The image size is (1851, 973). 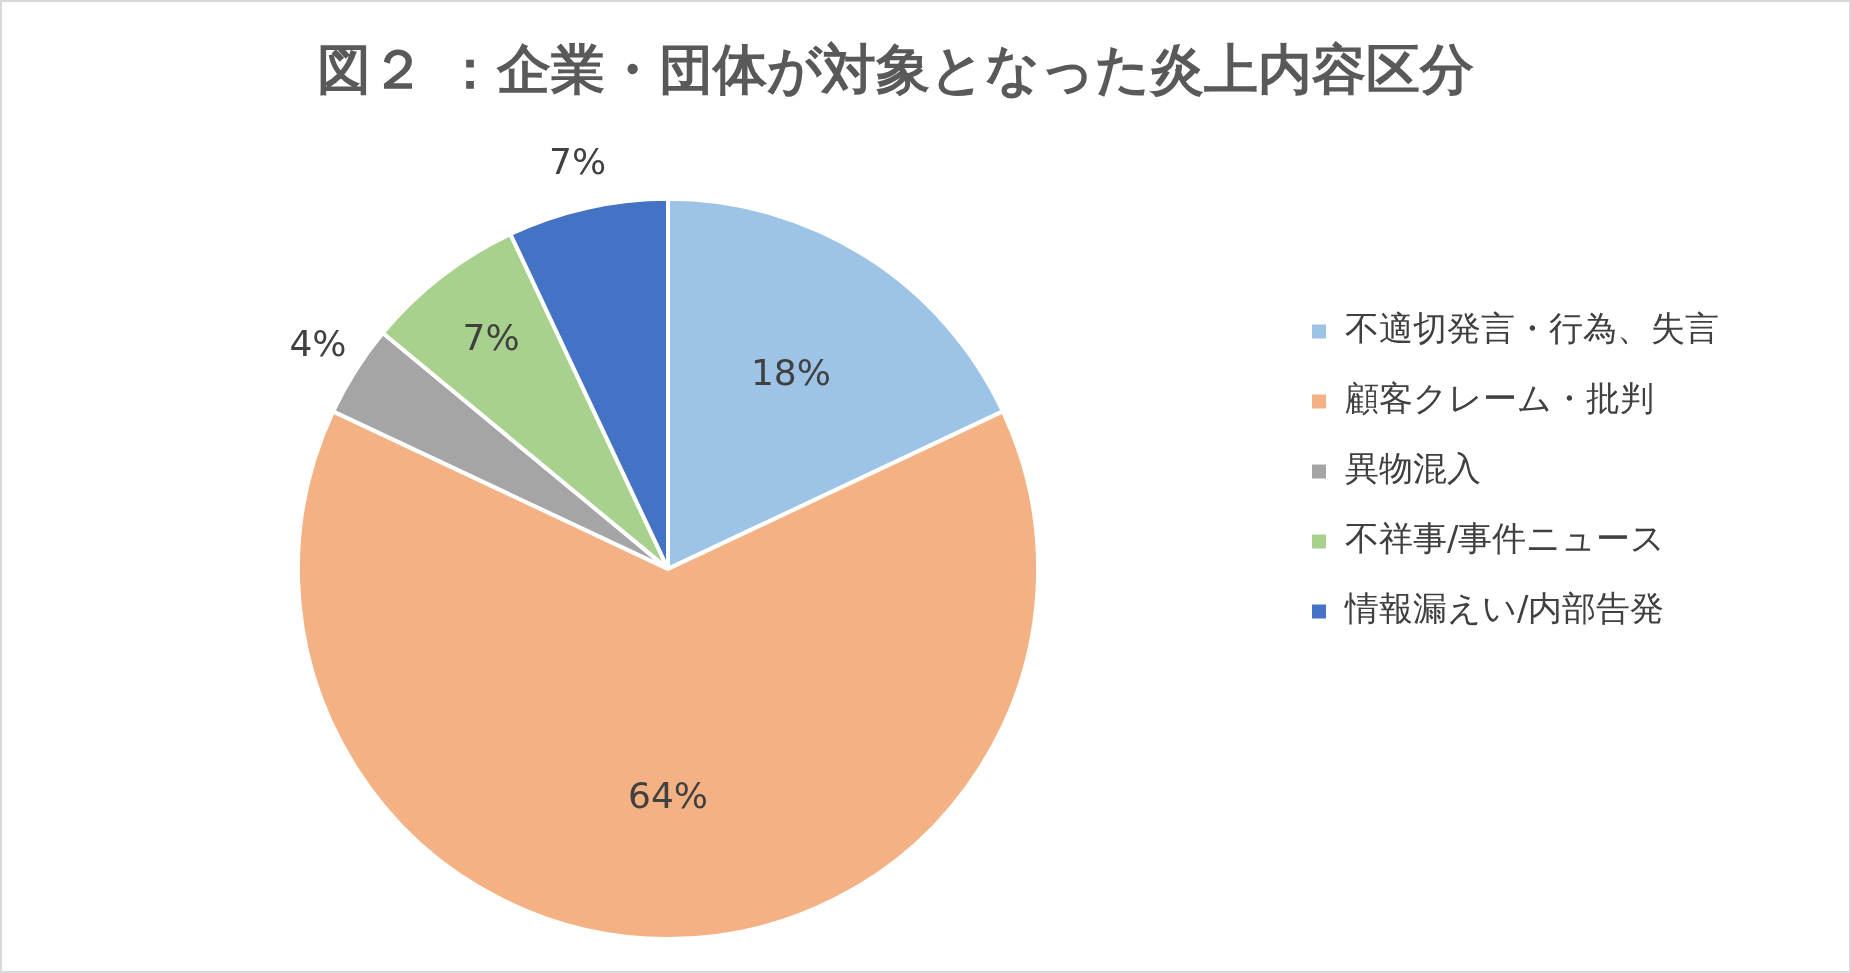 What do you see at coordinates (1499, 398) in the screenshot?
I see `legend-label: 顧客クレーム・批判` at bounding box center [1499, 398].